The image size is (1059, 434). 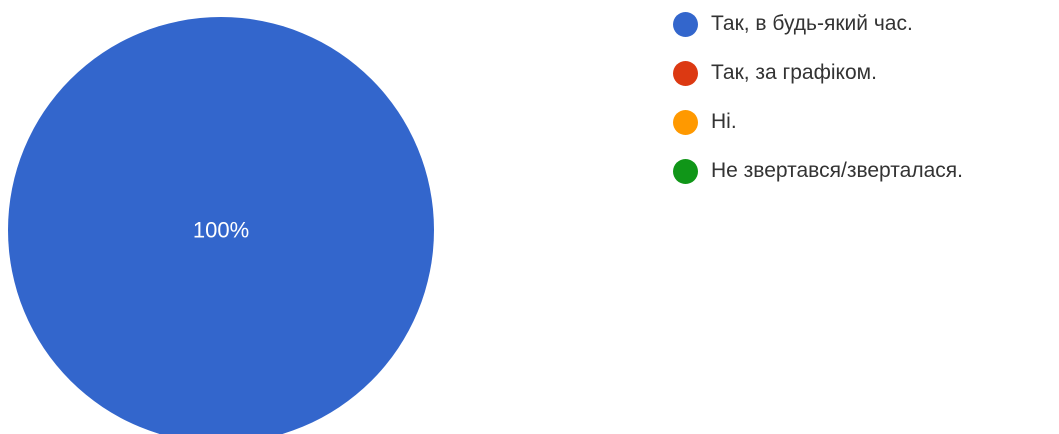 I want to click on legend-label: Ні., so click(x=724, y=121).